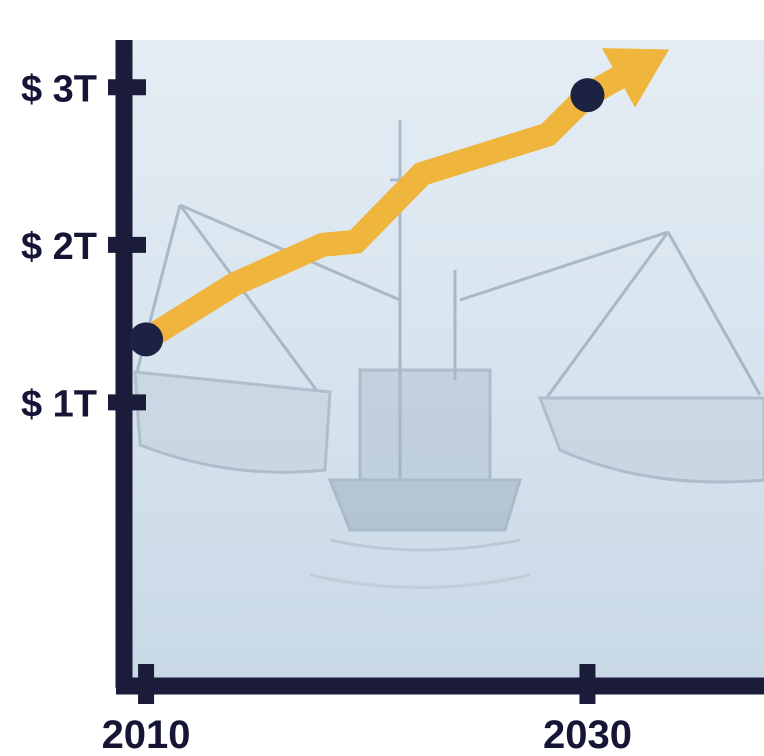  Describe the element at coordinates (367, 710) in the screenshot. I see `x-ticks: 2010 2030` at that location.